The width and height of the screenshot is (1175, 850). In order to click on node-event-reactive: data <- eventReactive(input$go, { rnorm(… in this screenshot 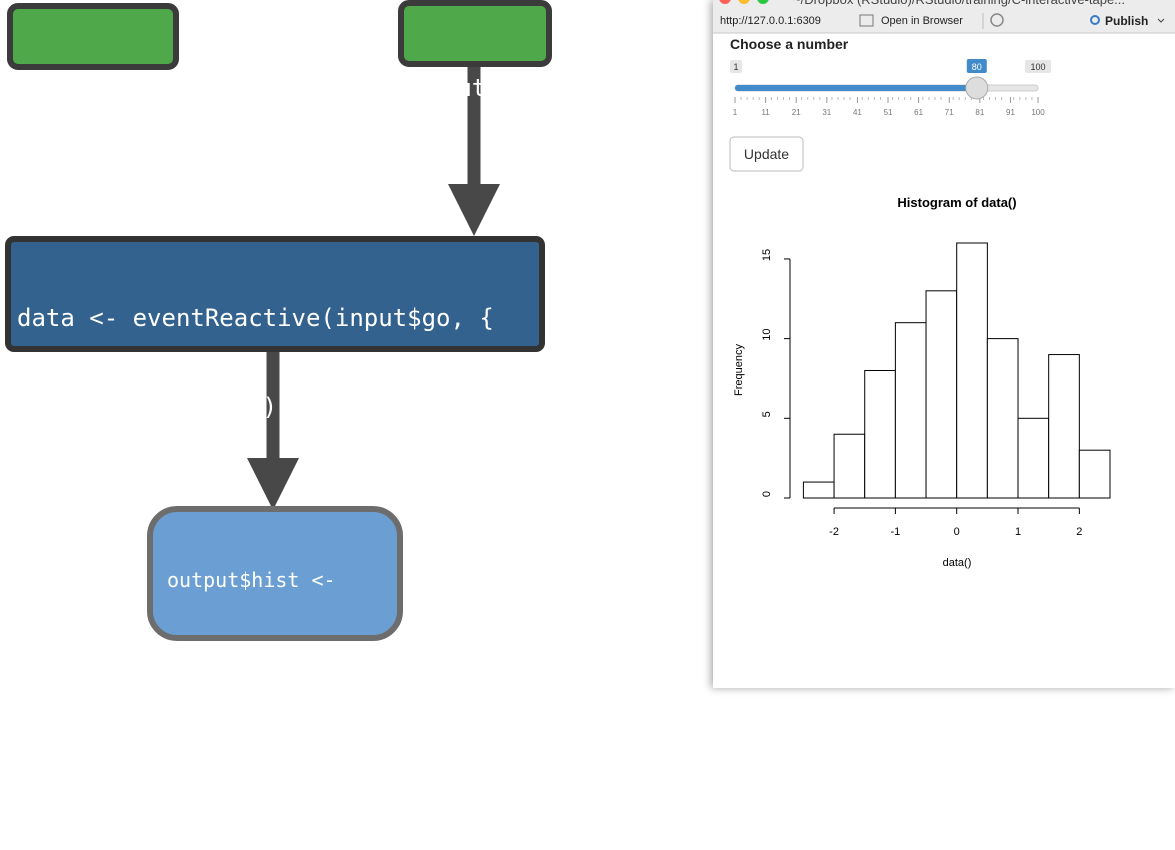, I will do `click(275, 373)`.